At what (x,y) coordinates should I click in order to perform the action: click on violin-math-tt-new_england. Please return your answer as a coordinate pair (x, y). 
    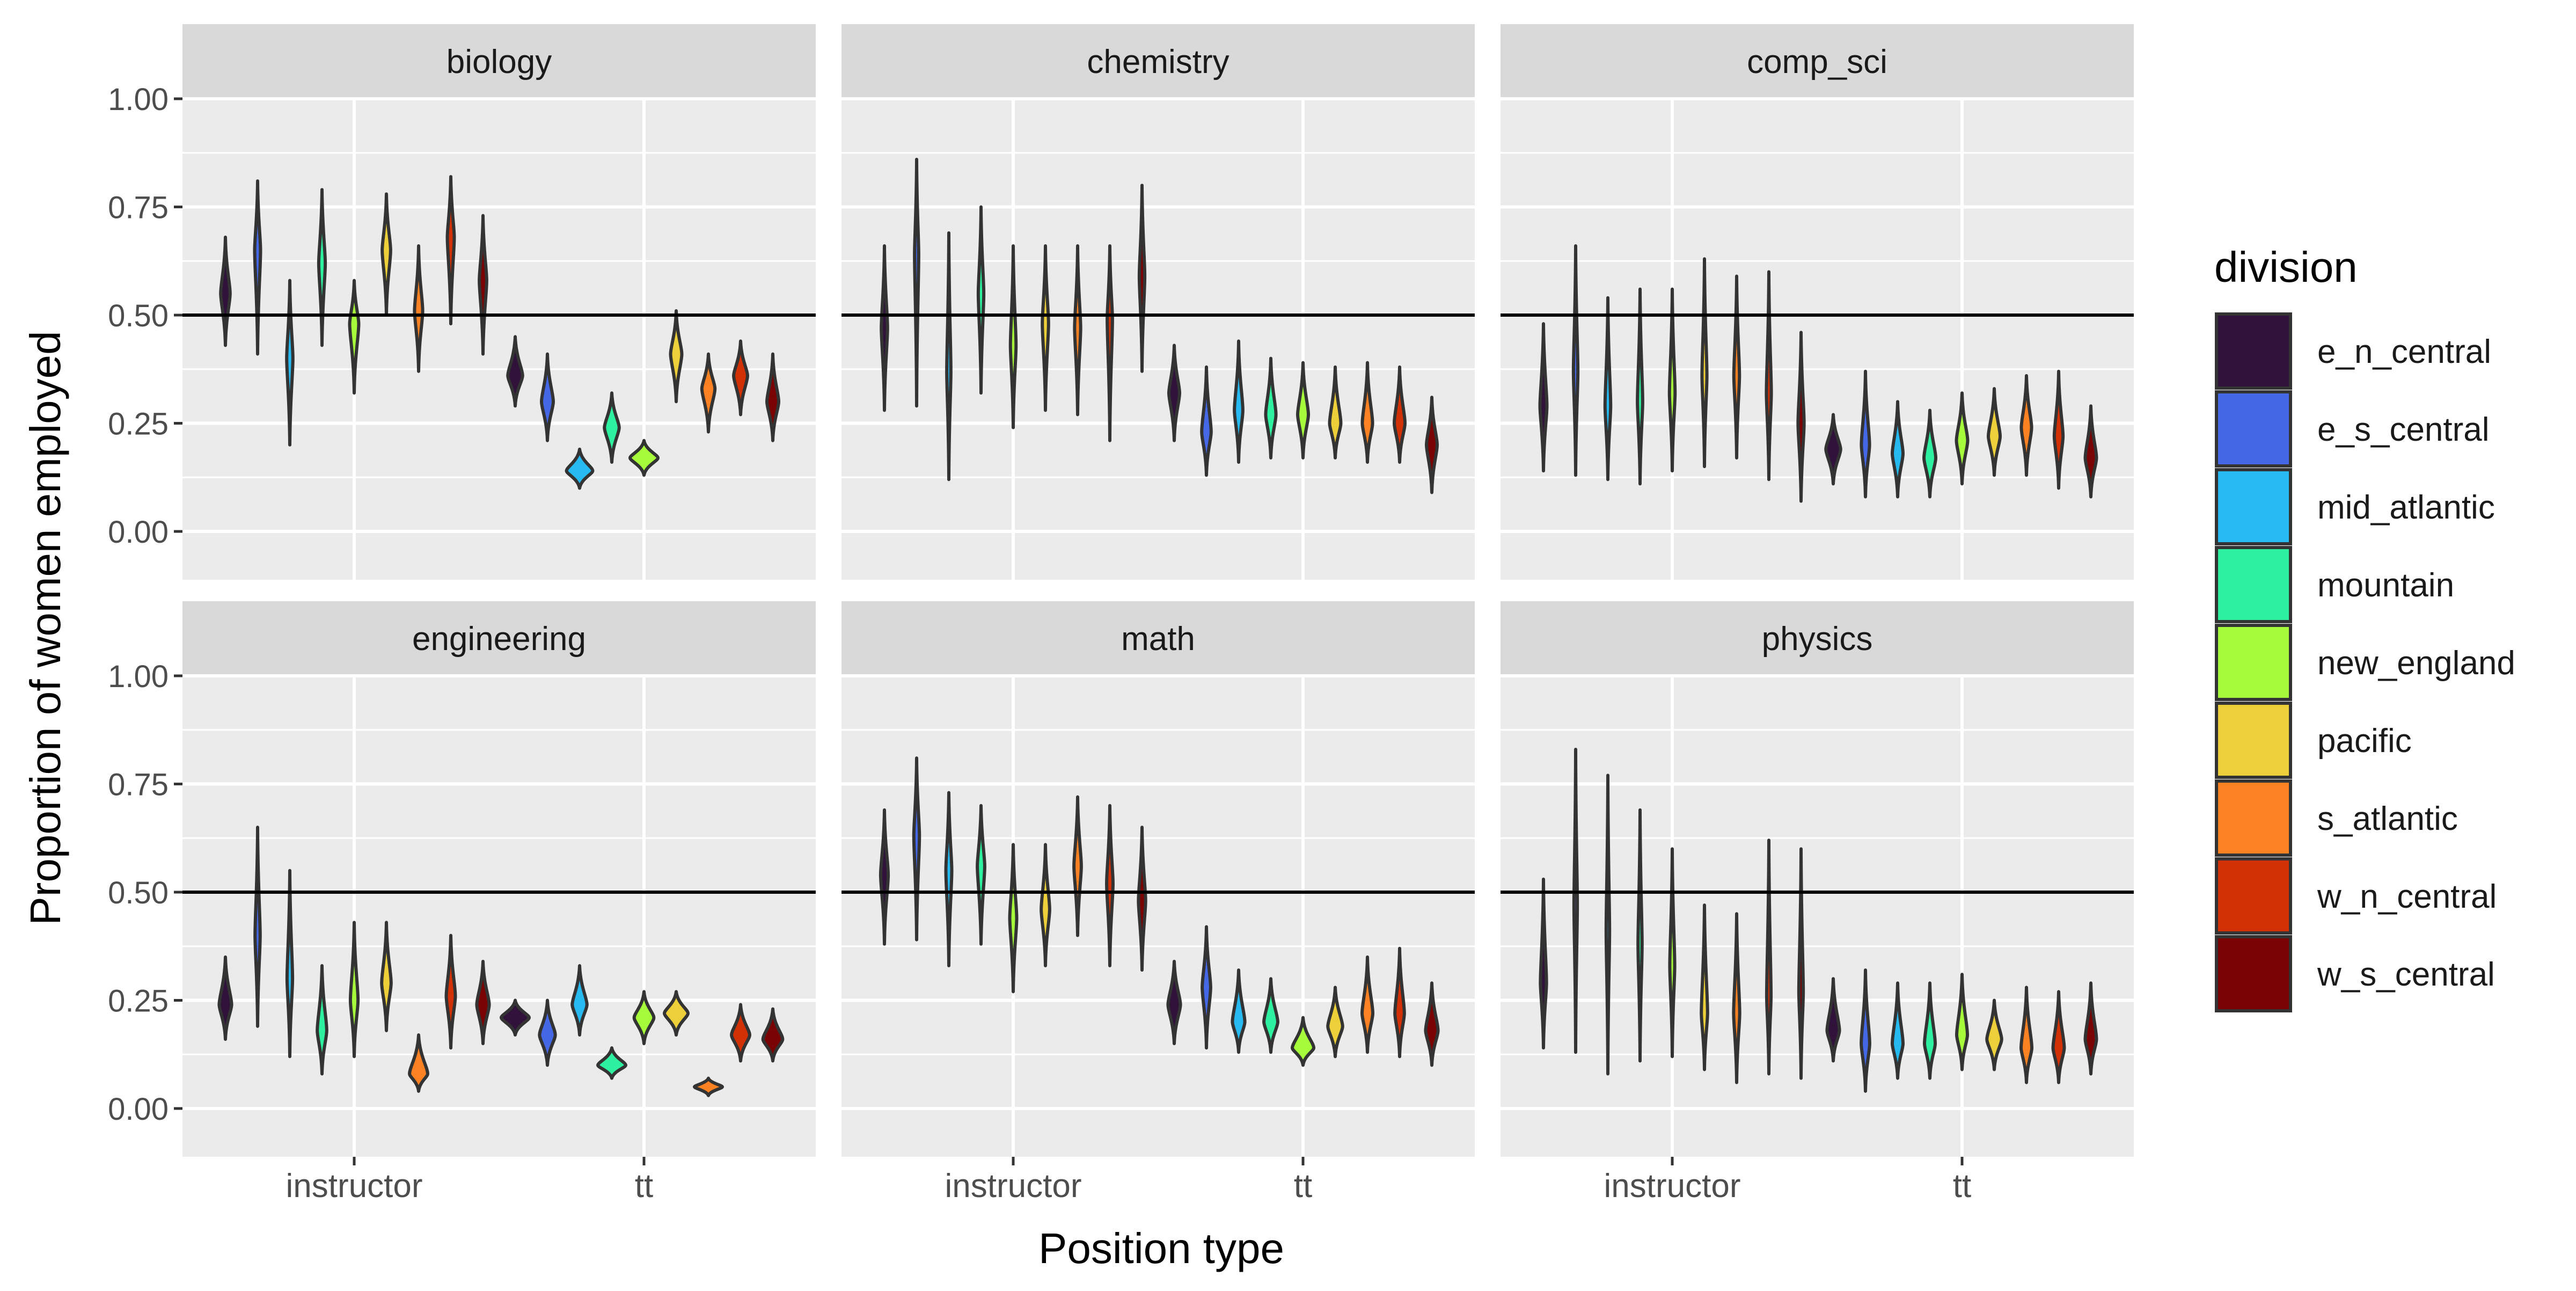
    Looking at the image, I should click on (1303, 1041).